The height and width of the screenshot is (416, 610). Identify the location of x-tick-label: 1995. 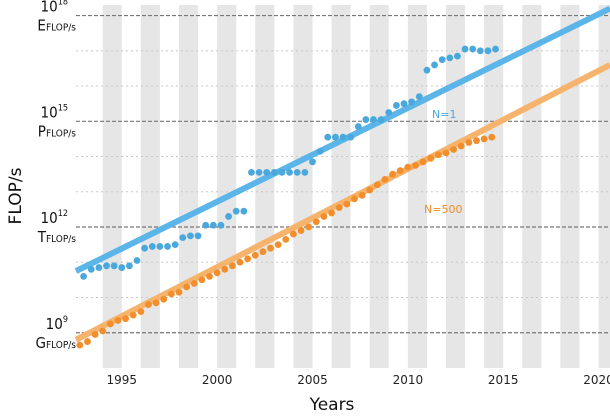
(121, 380).